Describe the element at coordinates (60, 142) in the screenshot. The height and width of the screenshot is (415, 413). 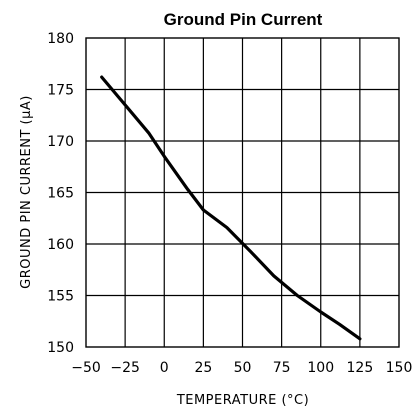
I see `y-tick-label: 170` at that location.